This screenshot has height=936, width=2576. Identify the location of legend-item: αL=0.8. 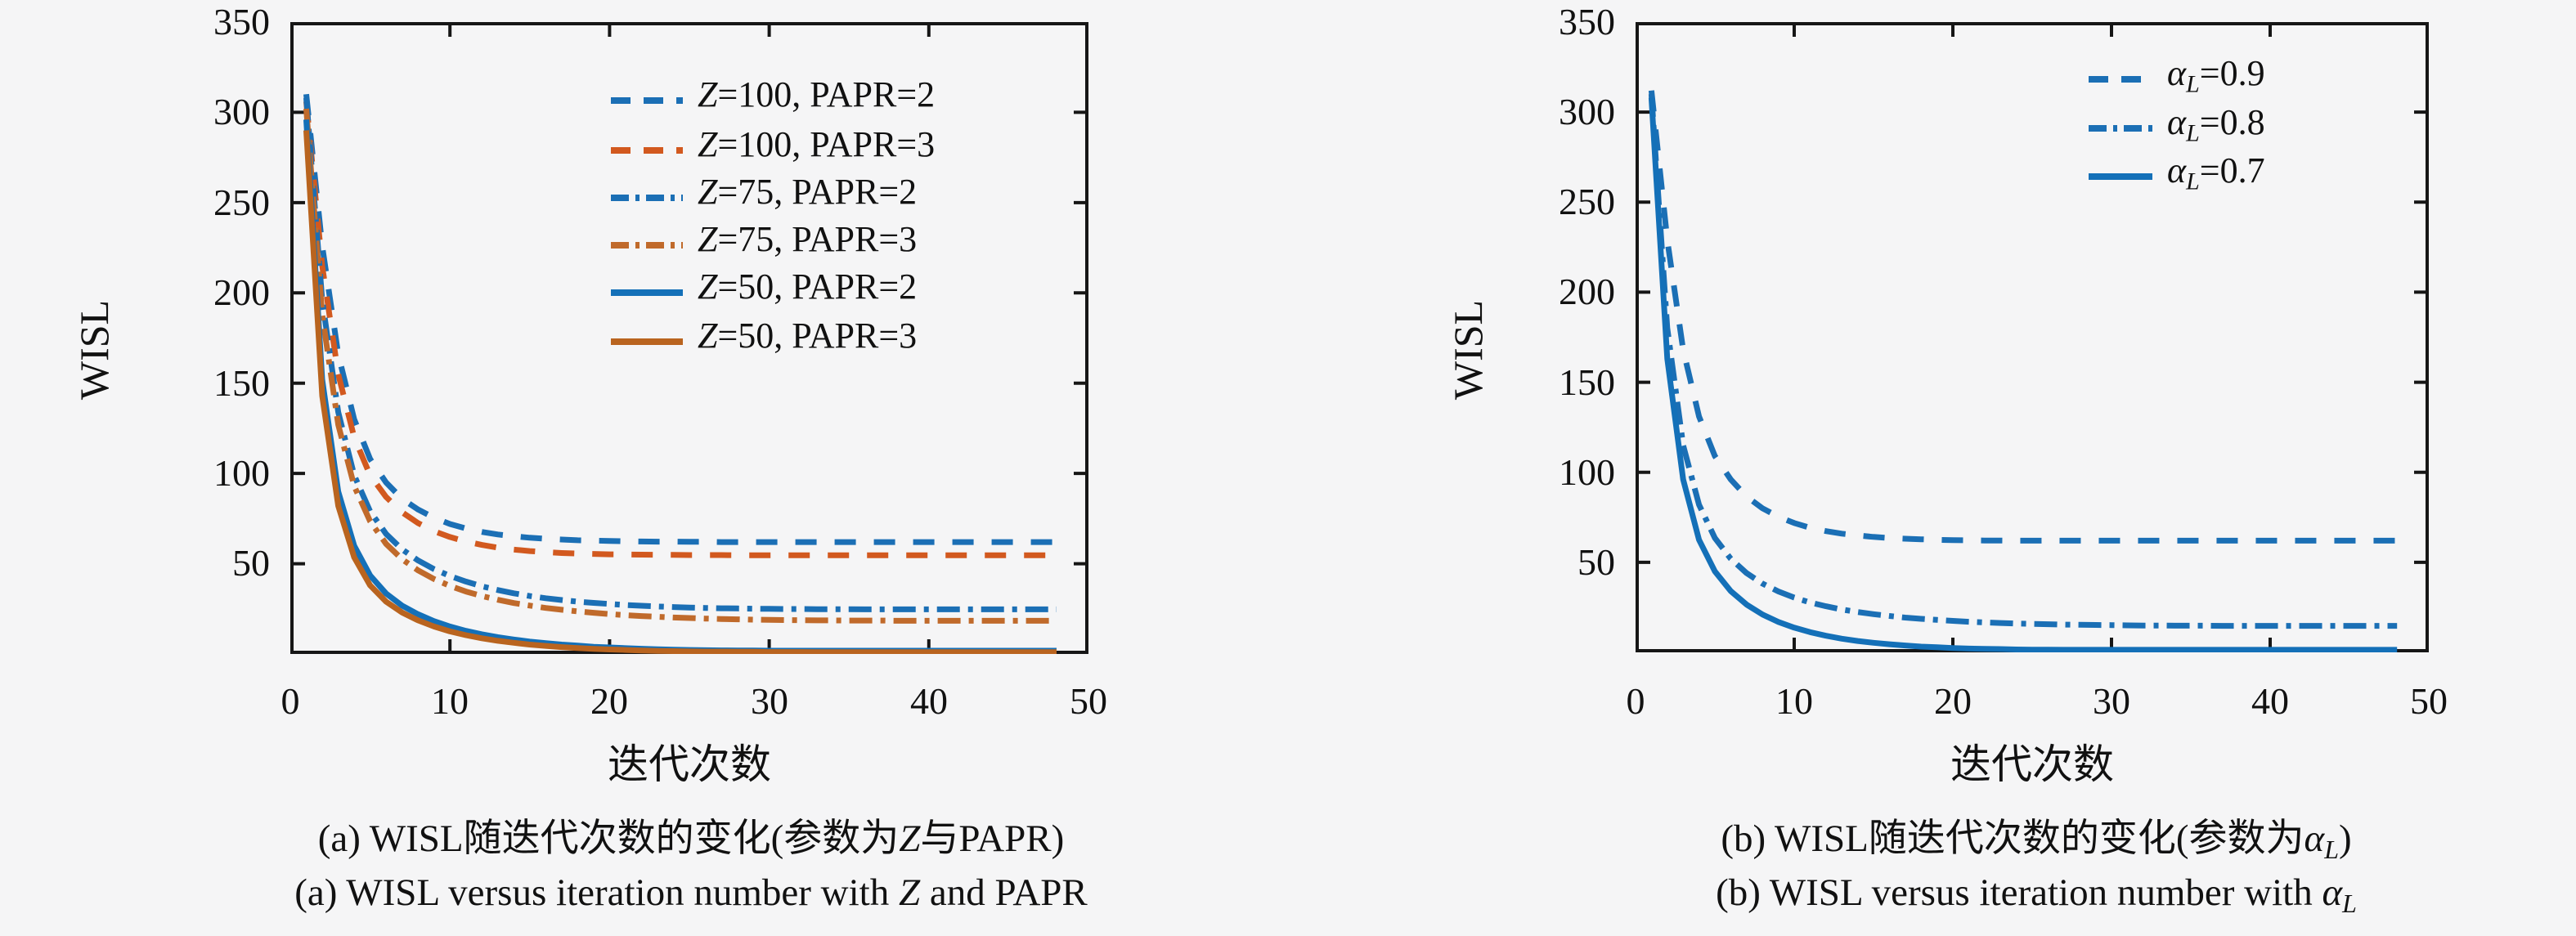
(2176, 127).